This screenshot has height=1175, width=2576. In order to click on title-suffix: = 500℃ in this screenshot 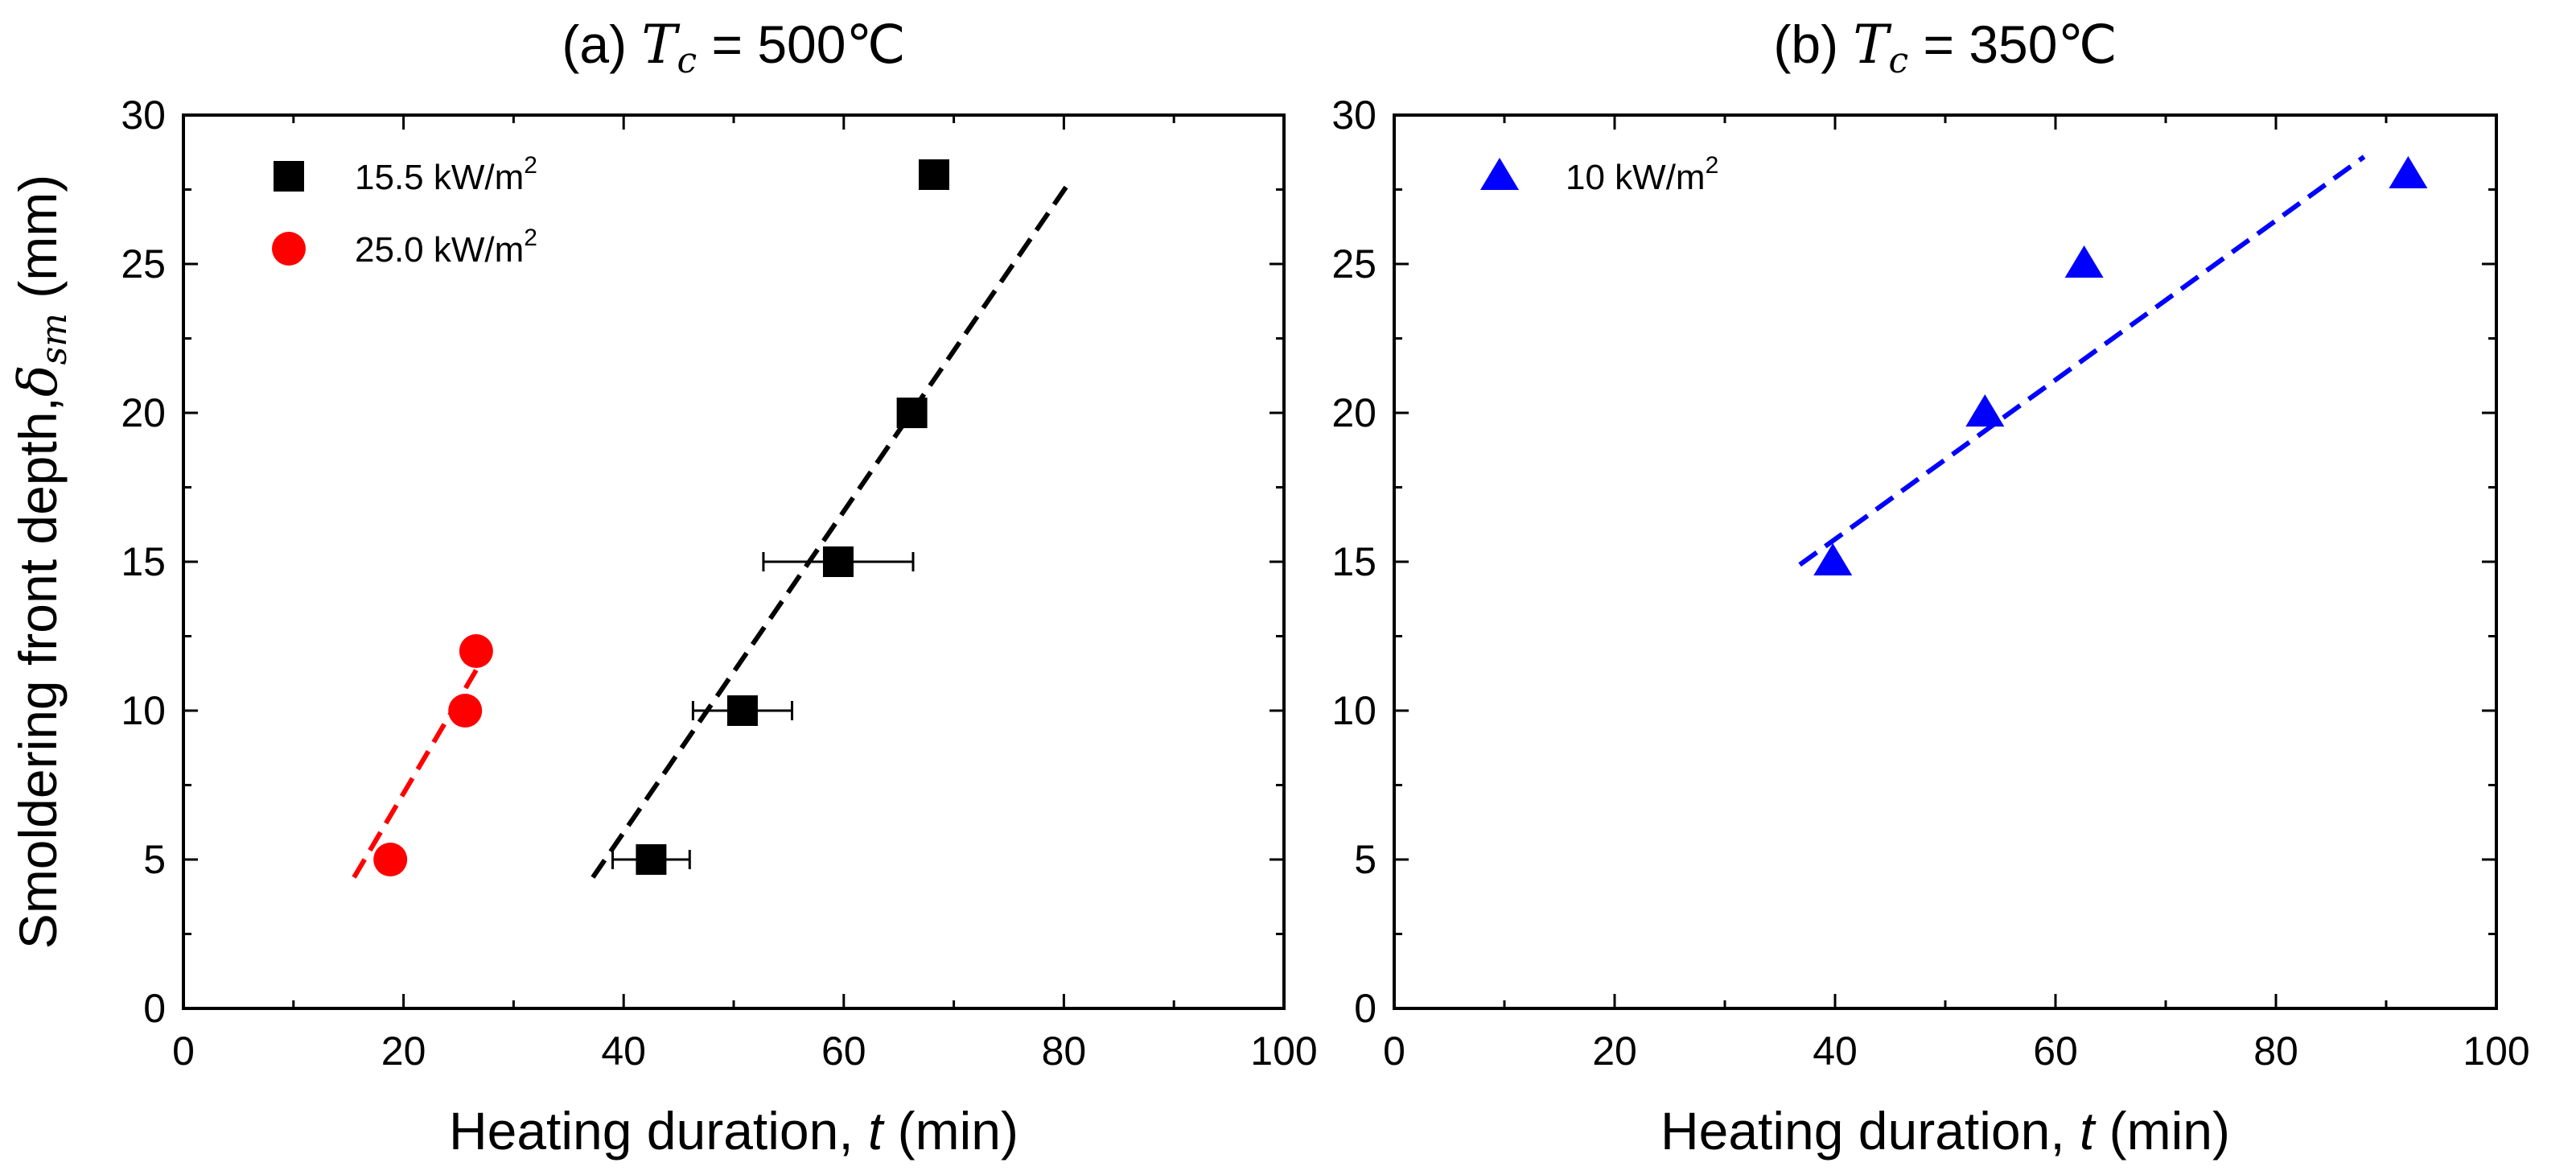, I will do `click(801, 44)`.